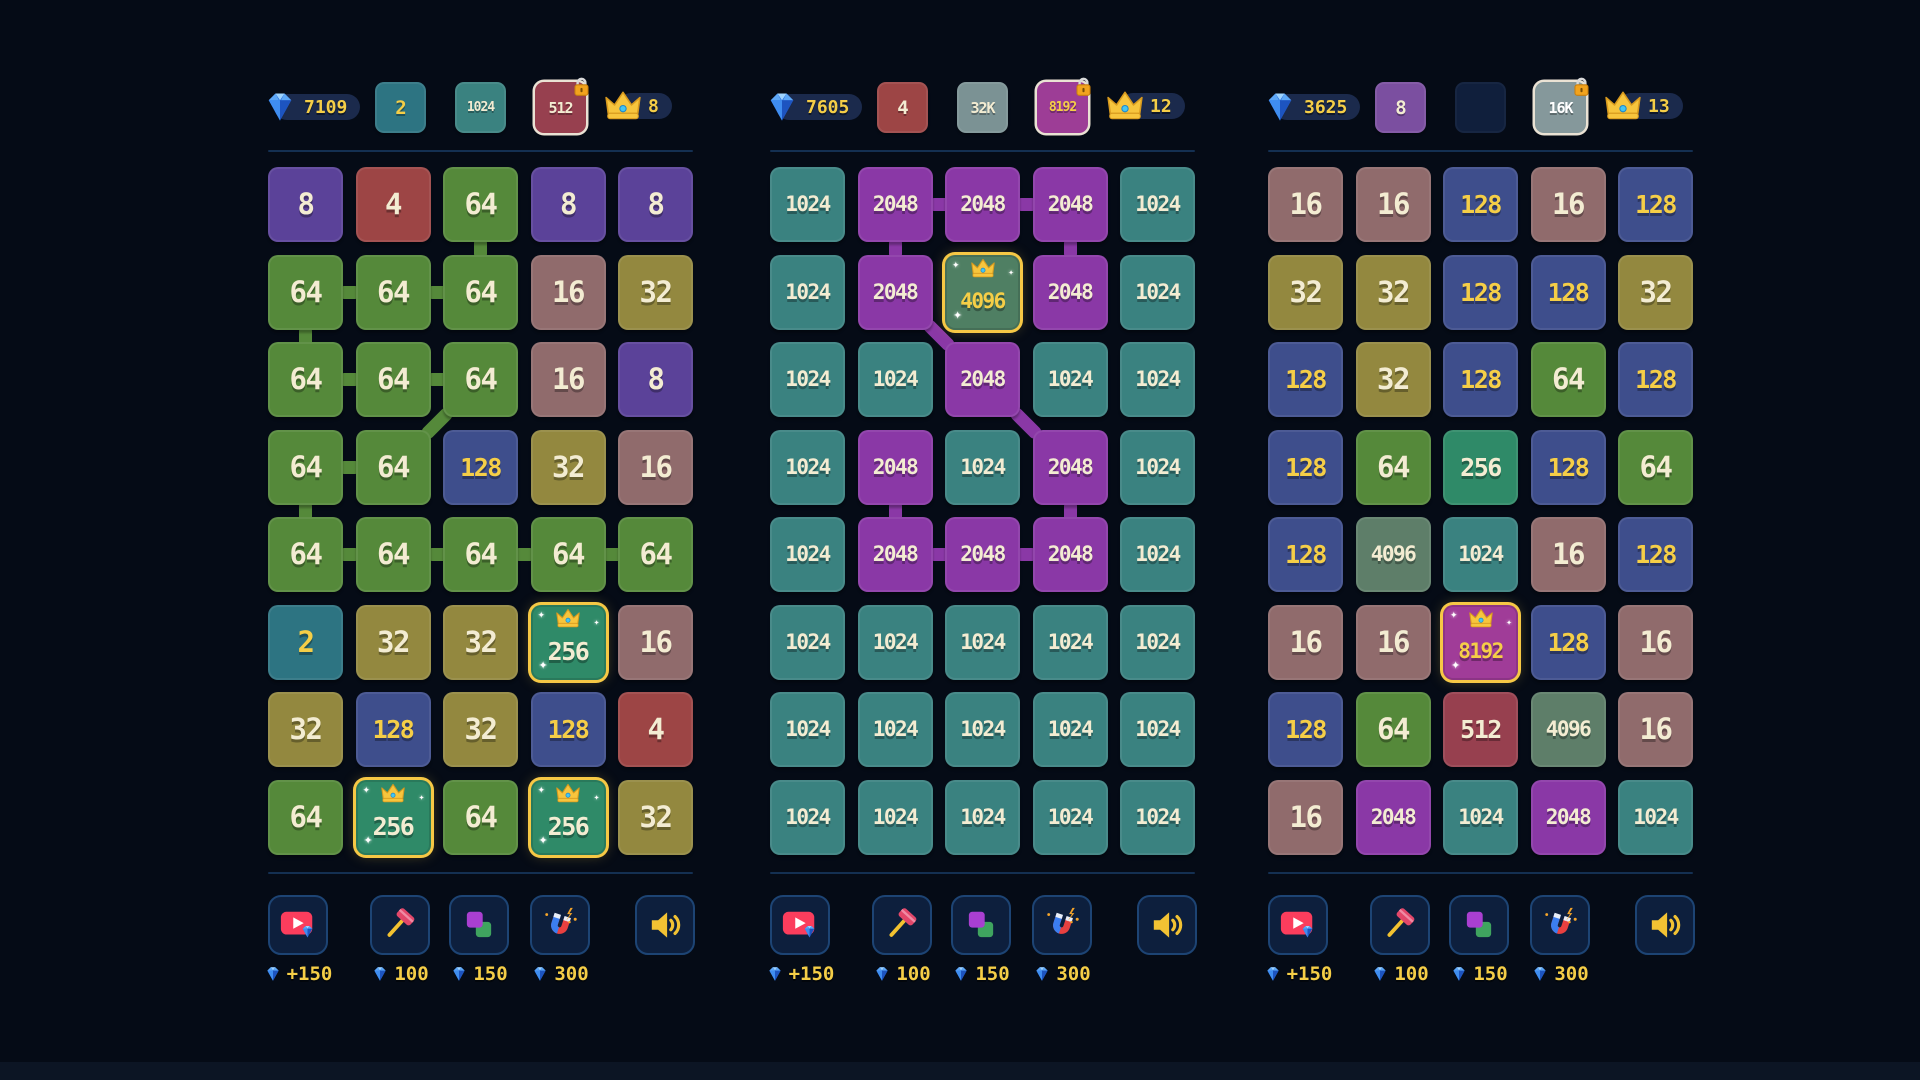 The height and width of the screenshot is (1080, 1920). Describe the element at coordinates (1480, 729) in the screenshot. I see `tile-512: 512` at that location.